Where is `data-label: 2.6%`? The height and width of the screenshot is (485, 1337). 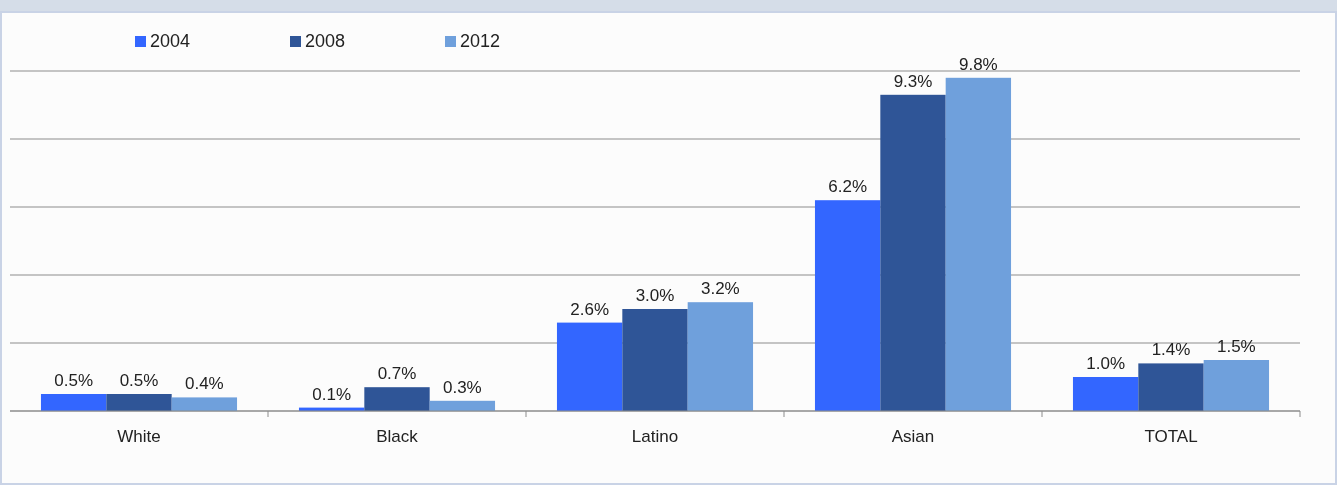
data-label: 2.6% is located at coordinates (590, 309).